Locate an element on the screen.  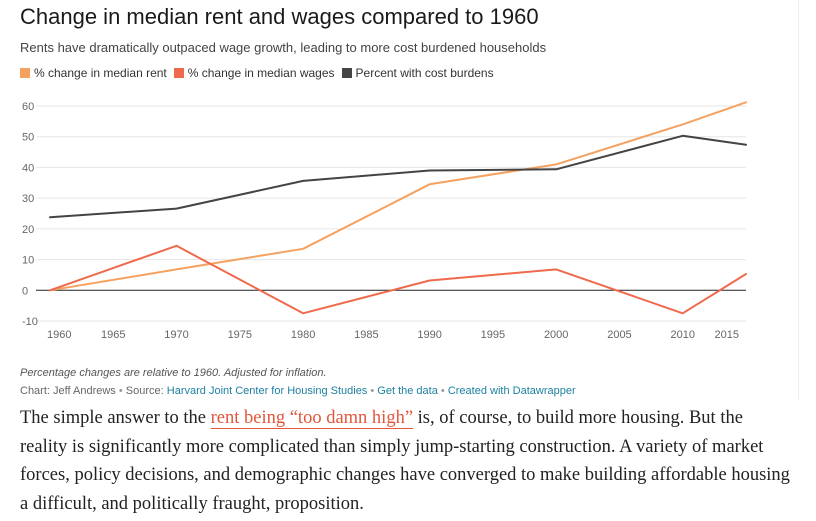
legend-label-wages: % change in median wages is located at coordinates (261, 73).